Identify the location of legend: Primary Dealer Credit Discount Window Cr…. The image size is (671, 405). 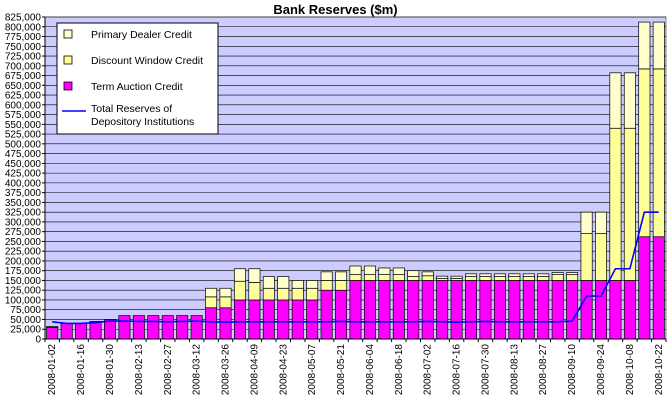
(137, 78).